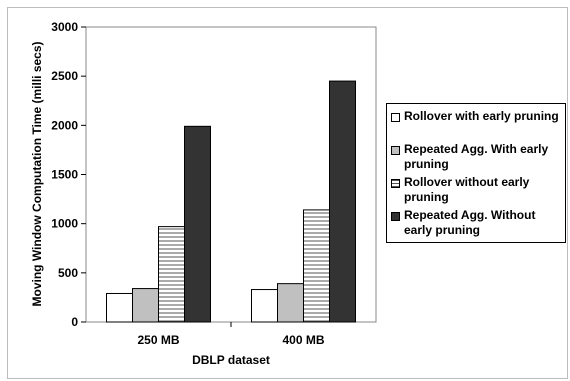  I want to click on legend-label: Repeated Agg. With early pruning, so click(476, 156).